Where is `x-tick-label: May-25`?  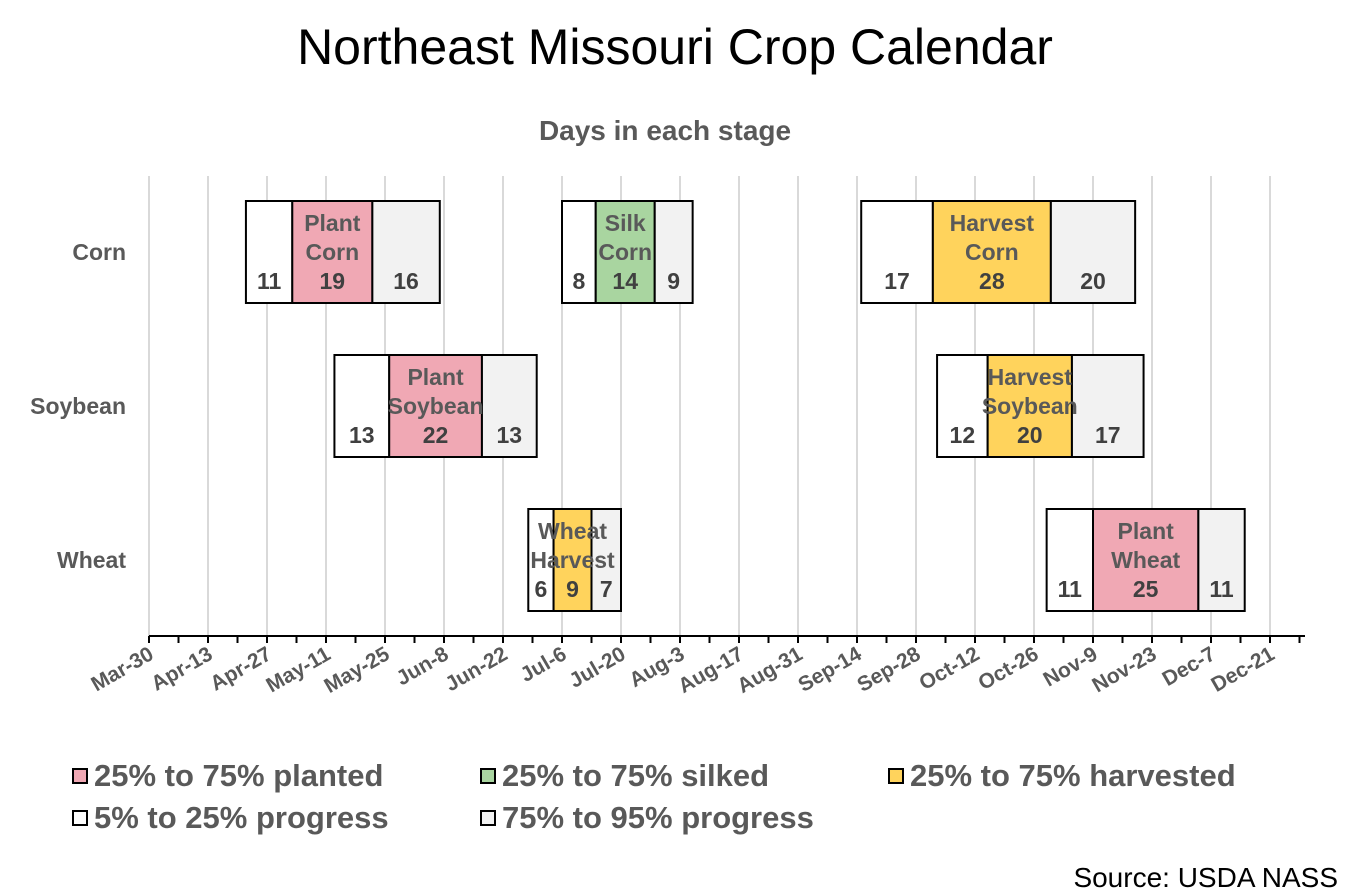 x-tick-label: May-25 is located at coordinates (356, 670).